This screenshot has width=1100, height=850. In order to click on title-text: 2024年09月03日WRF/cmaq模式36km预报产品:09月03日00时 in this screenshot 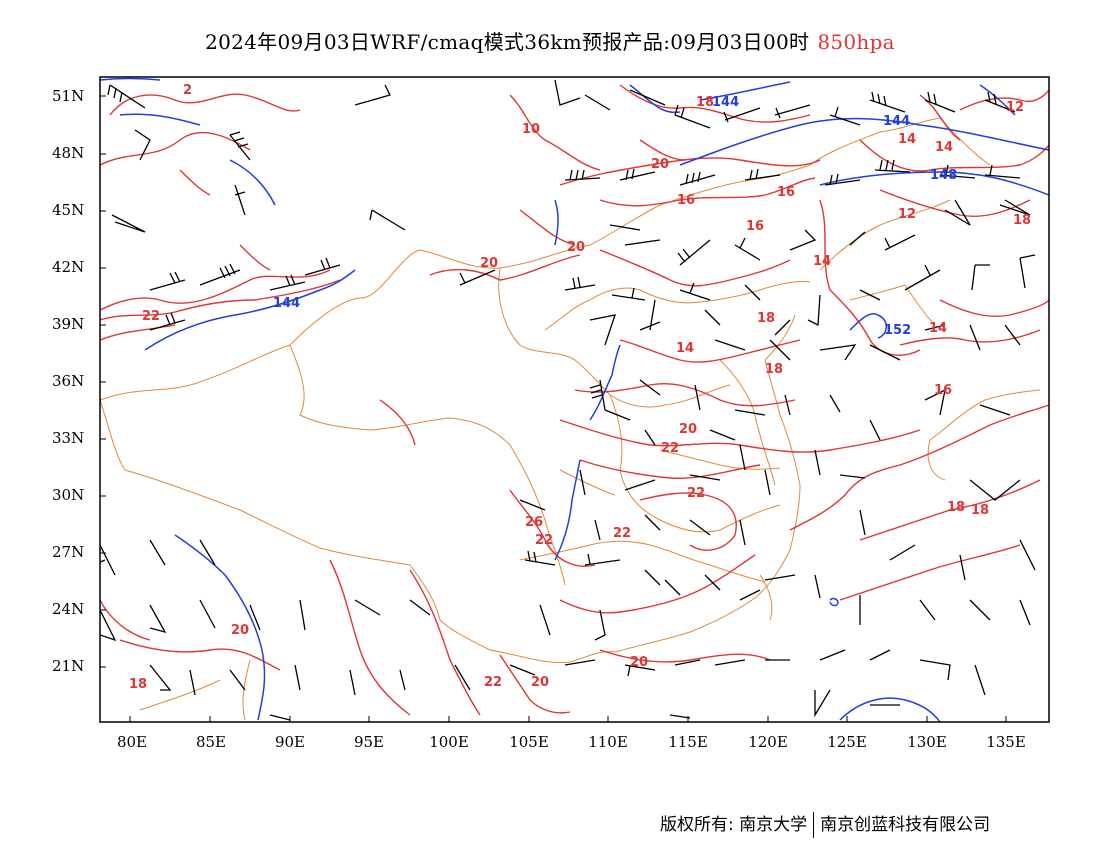, I will do `click(507, 42)`.